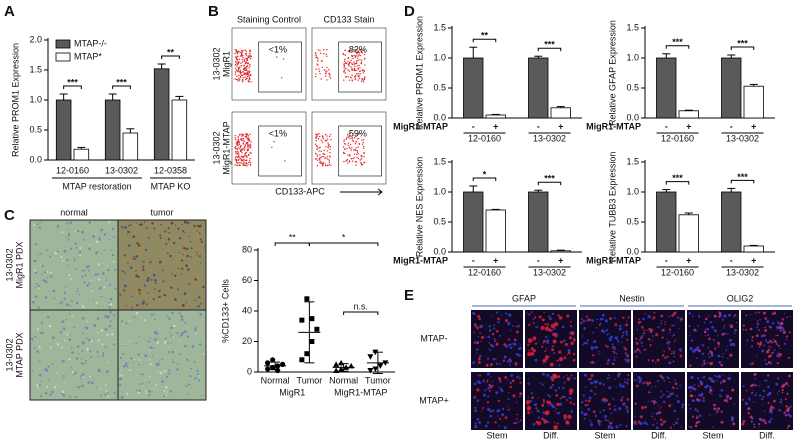  What do you see at coordinates (524, 298) in the screenshot?
I see `column-title: GFAP` at bounding box center [524, 298].